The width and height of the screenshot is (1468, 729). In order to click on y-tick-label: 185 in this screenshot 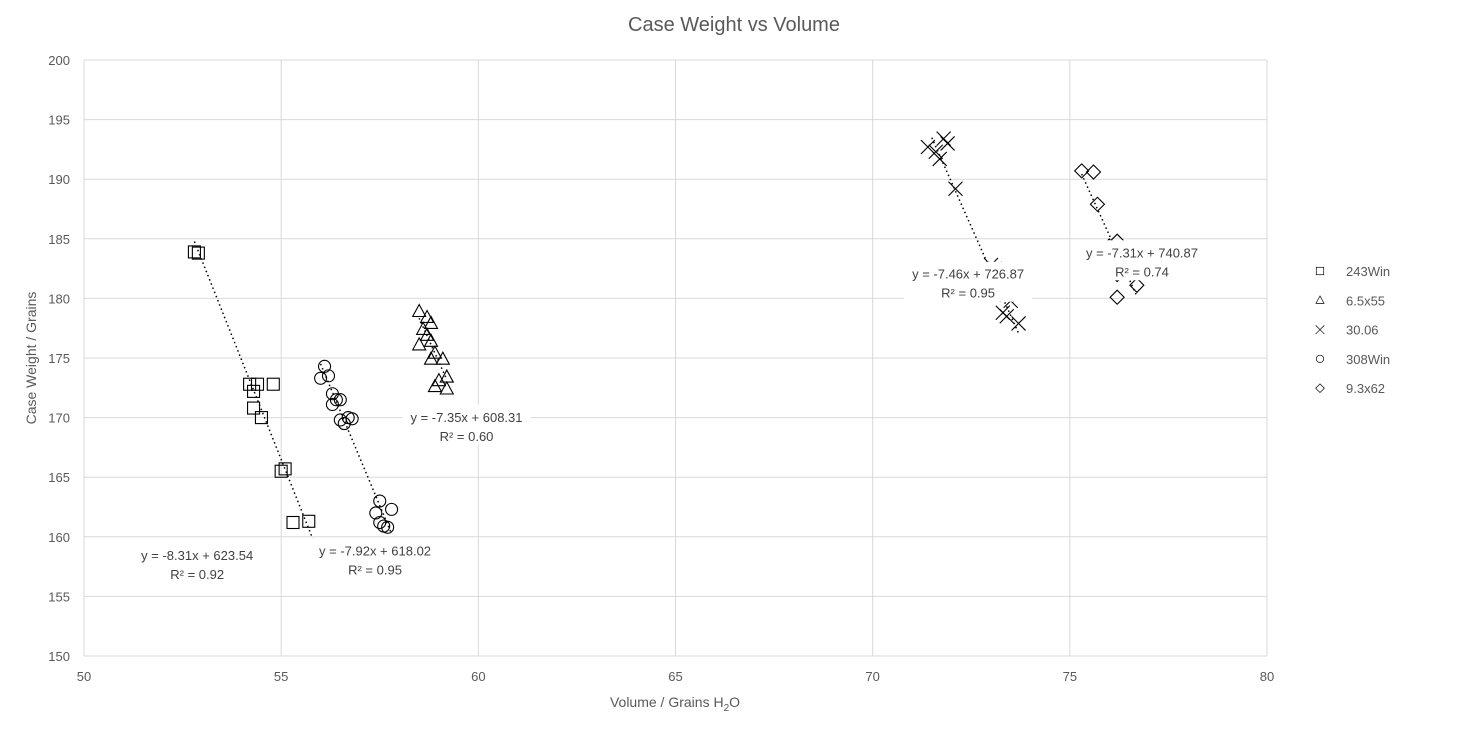, I will do `click(59, 239)`.